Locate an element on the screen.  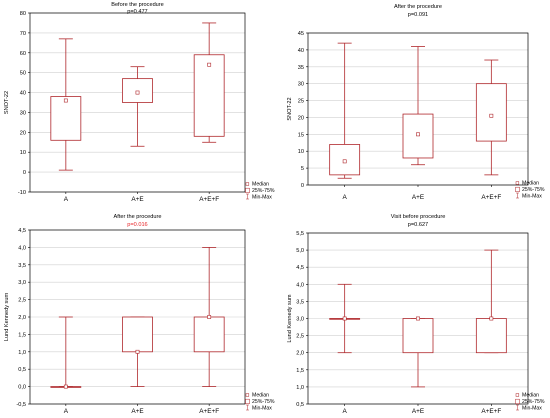
y-tick-label: 5,0 is located at coordinates (300, 251).